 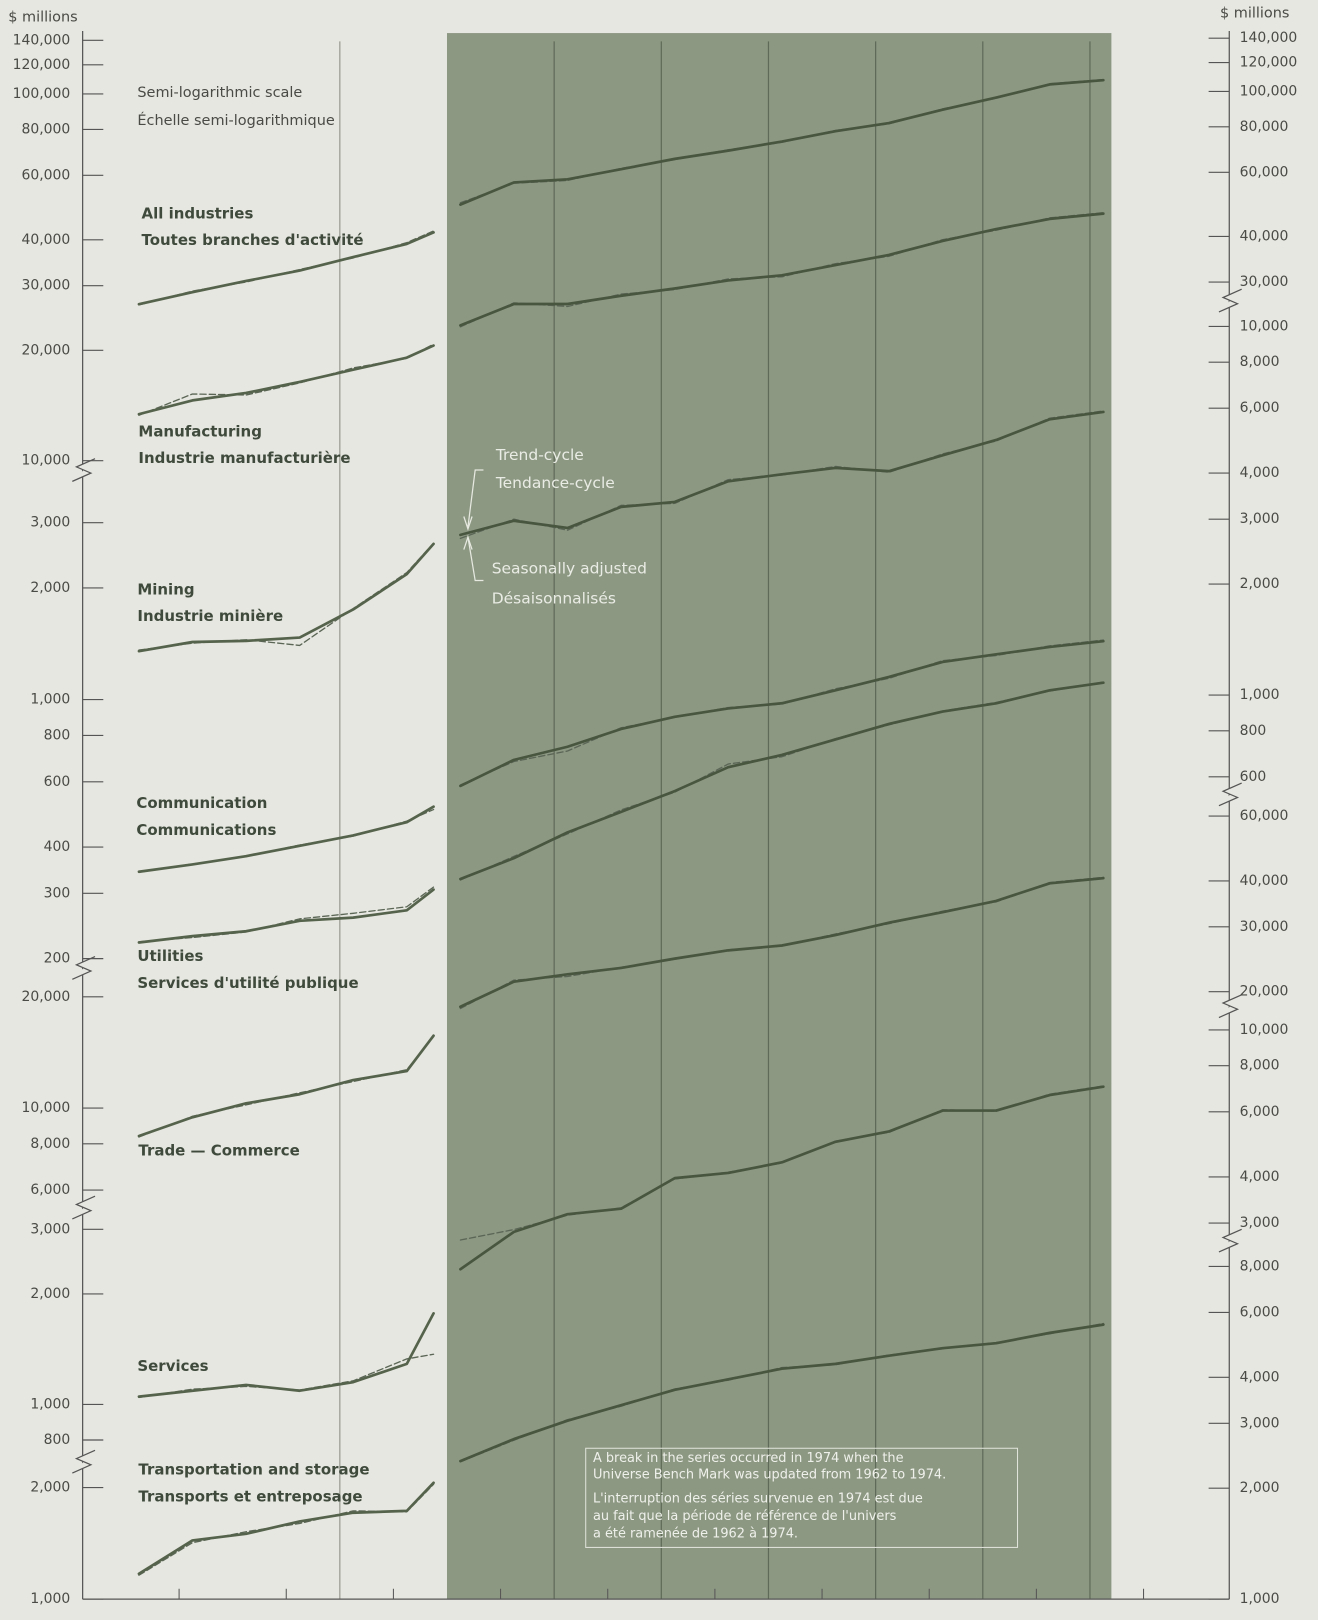 I want to click on y2-tick-label: 20,000, so click(x=1264, y=992).